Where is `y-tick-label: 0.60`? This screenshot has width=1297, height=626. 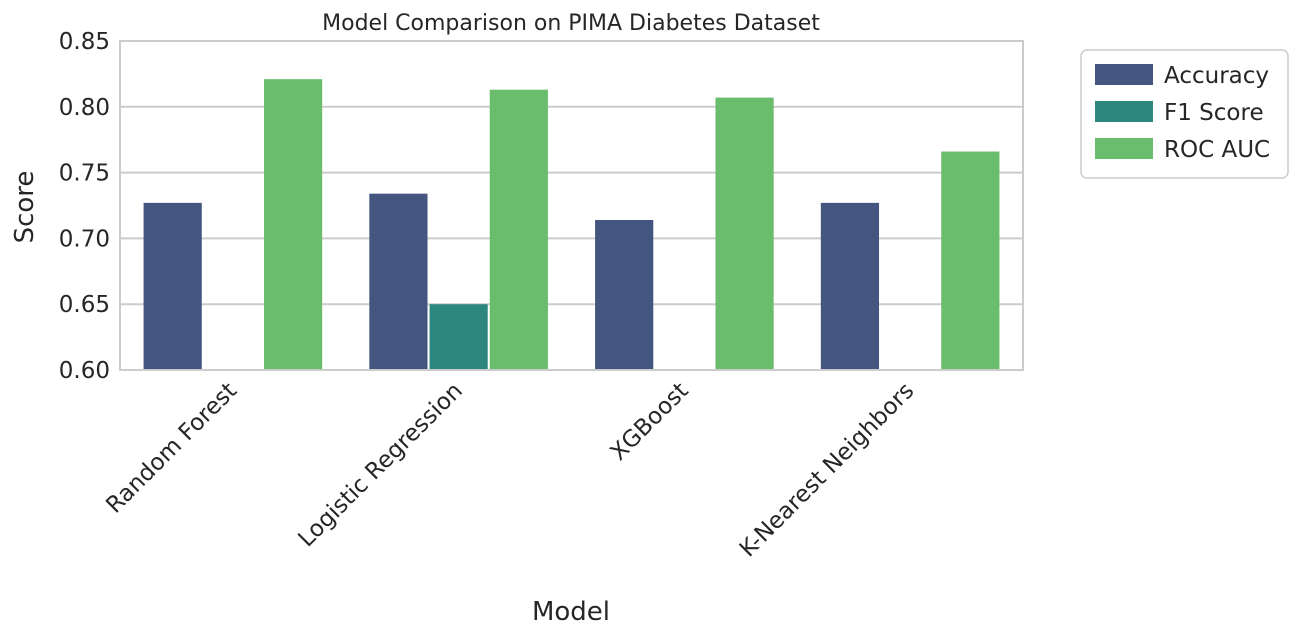 y-tick-label: 0.60 is located at coordinates (84, 371).